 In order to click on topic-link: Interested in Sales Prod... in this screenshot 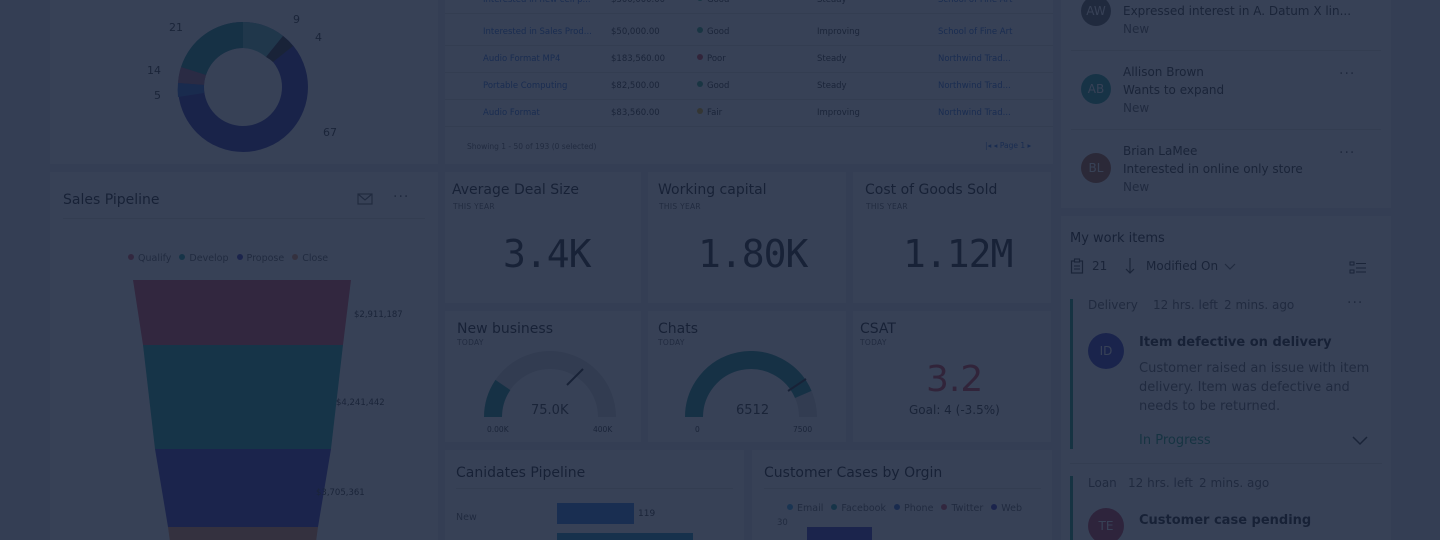, I will do `click(537, 32)`.